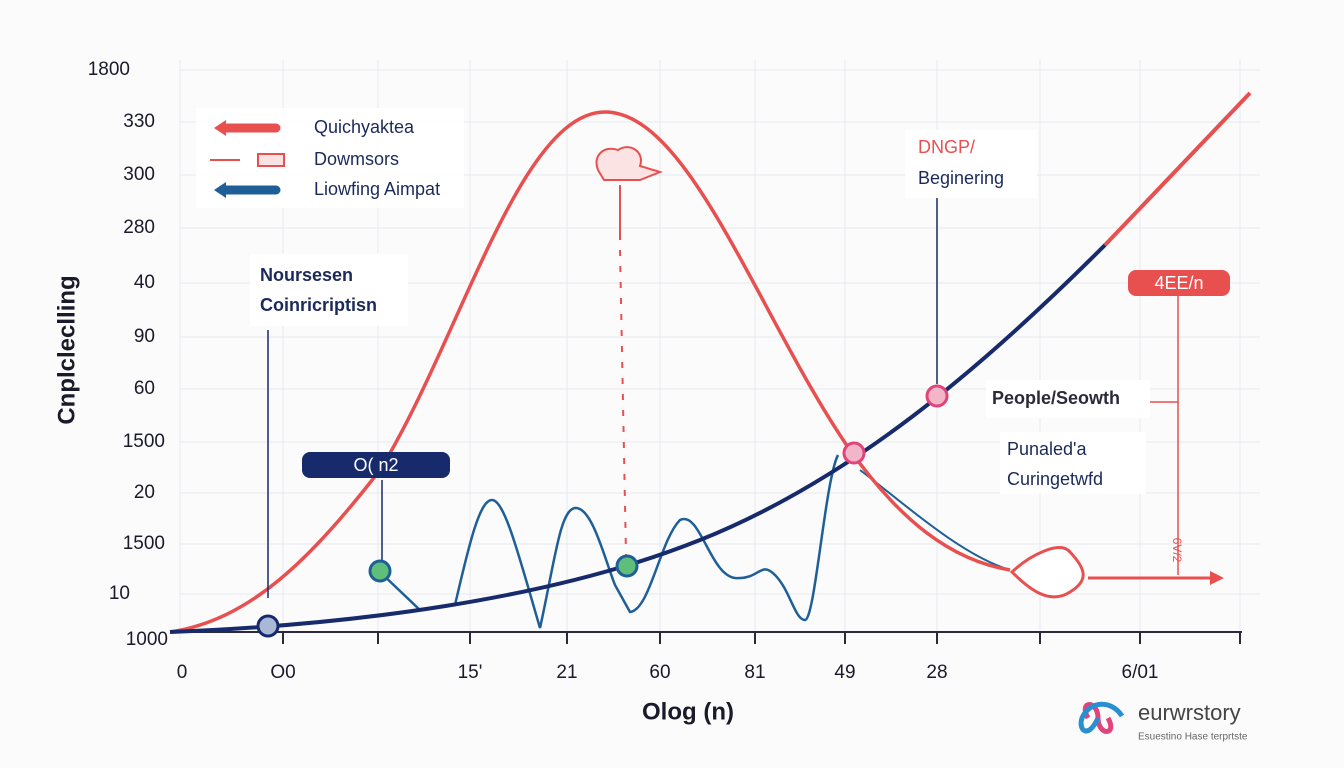 The height and width of the screenshot is (768, 1344). I want to click on x-ticks, so click(761, 638).